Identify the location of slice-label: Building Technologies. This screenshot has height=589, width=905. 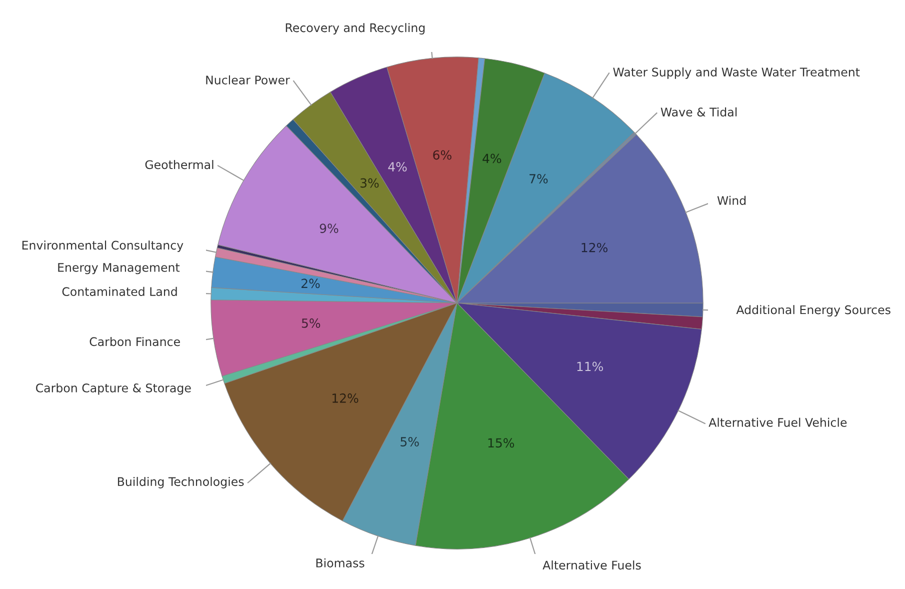
(181, 482).